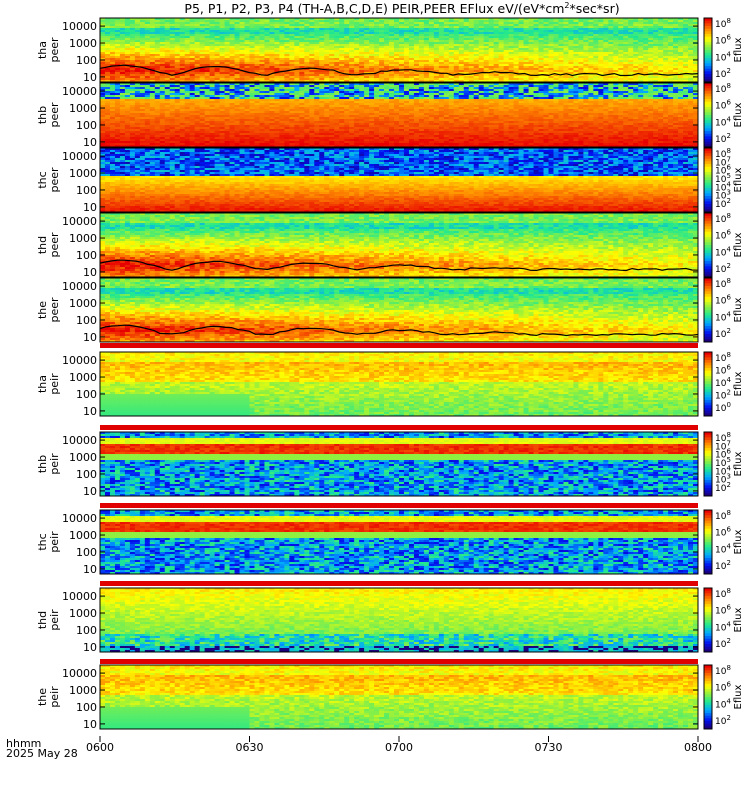  I want to click on colorbar-tick-label: 10⁶, so click(723, 40).